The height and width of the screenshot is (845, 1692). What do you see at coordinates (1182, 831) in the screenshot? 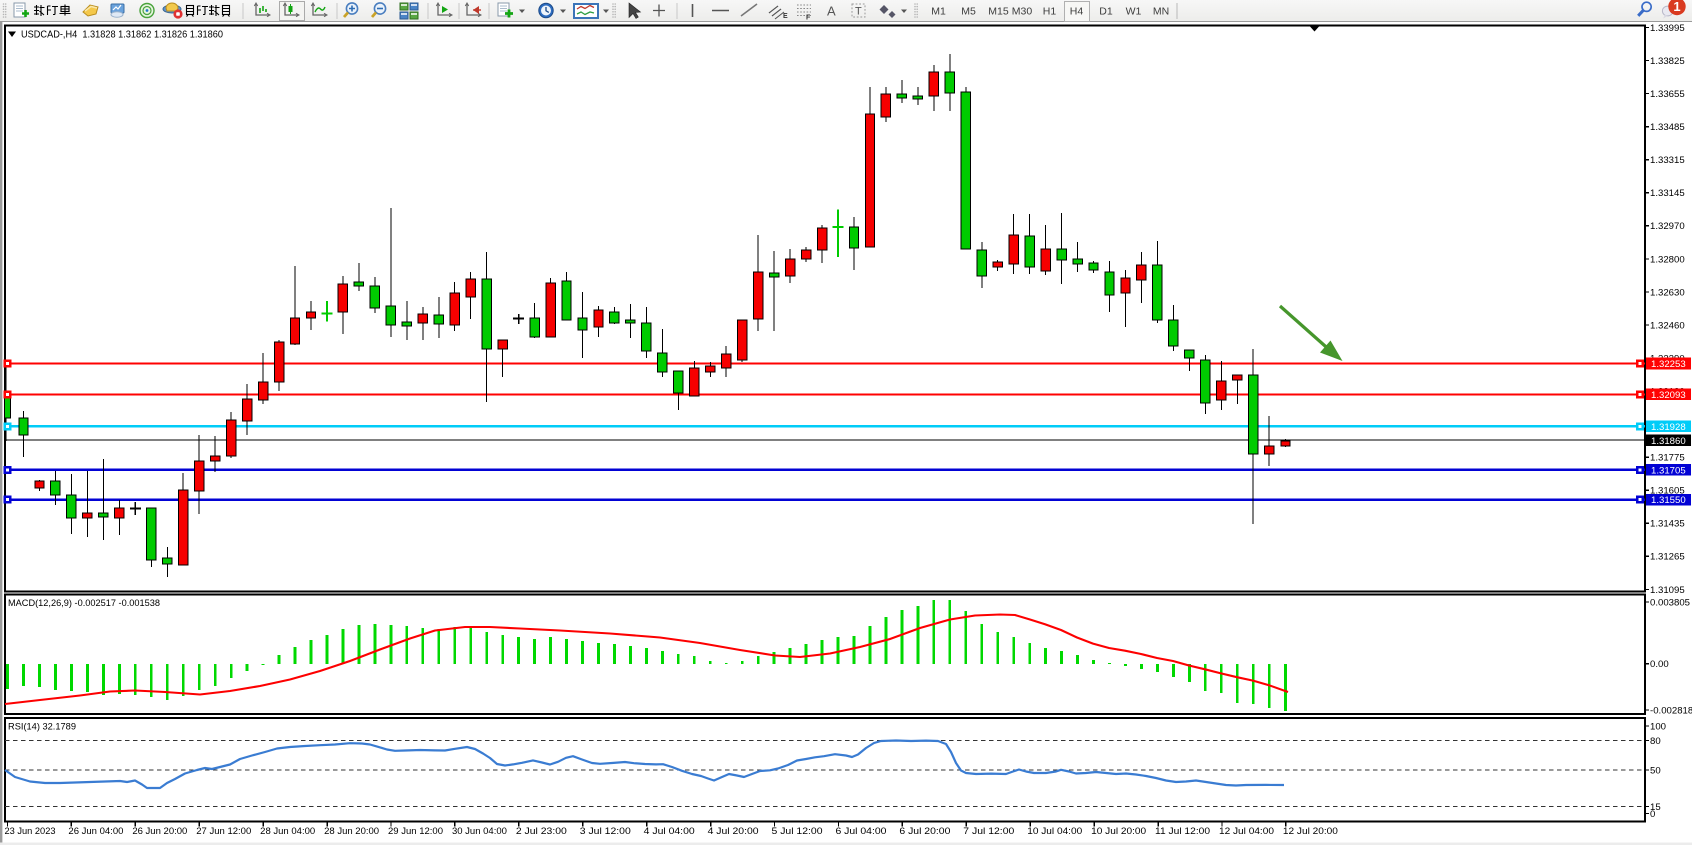
I see `svg-text: 11 Jul 12:00` at bounding box center [1182, 831].